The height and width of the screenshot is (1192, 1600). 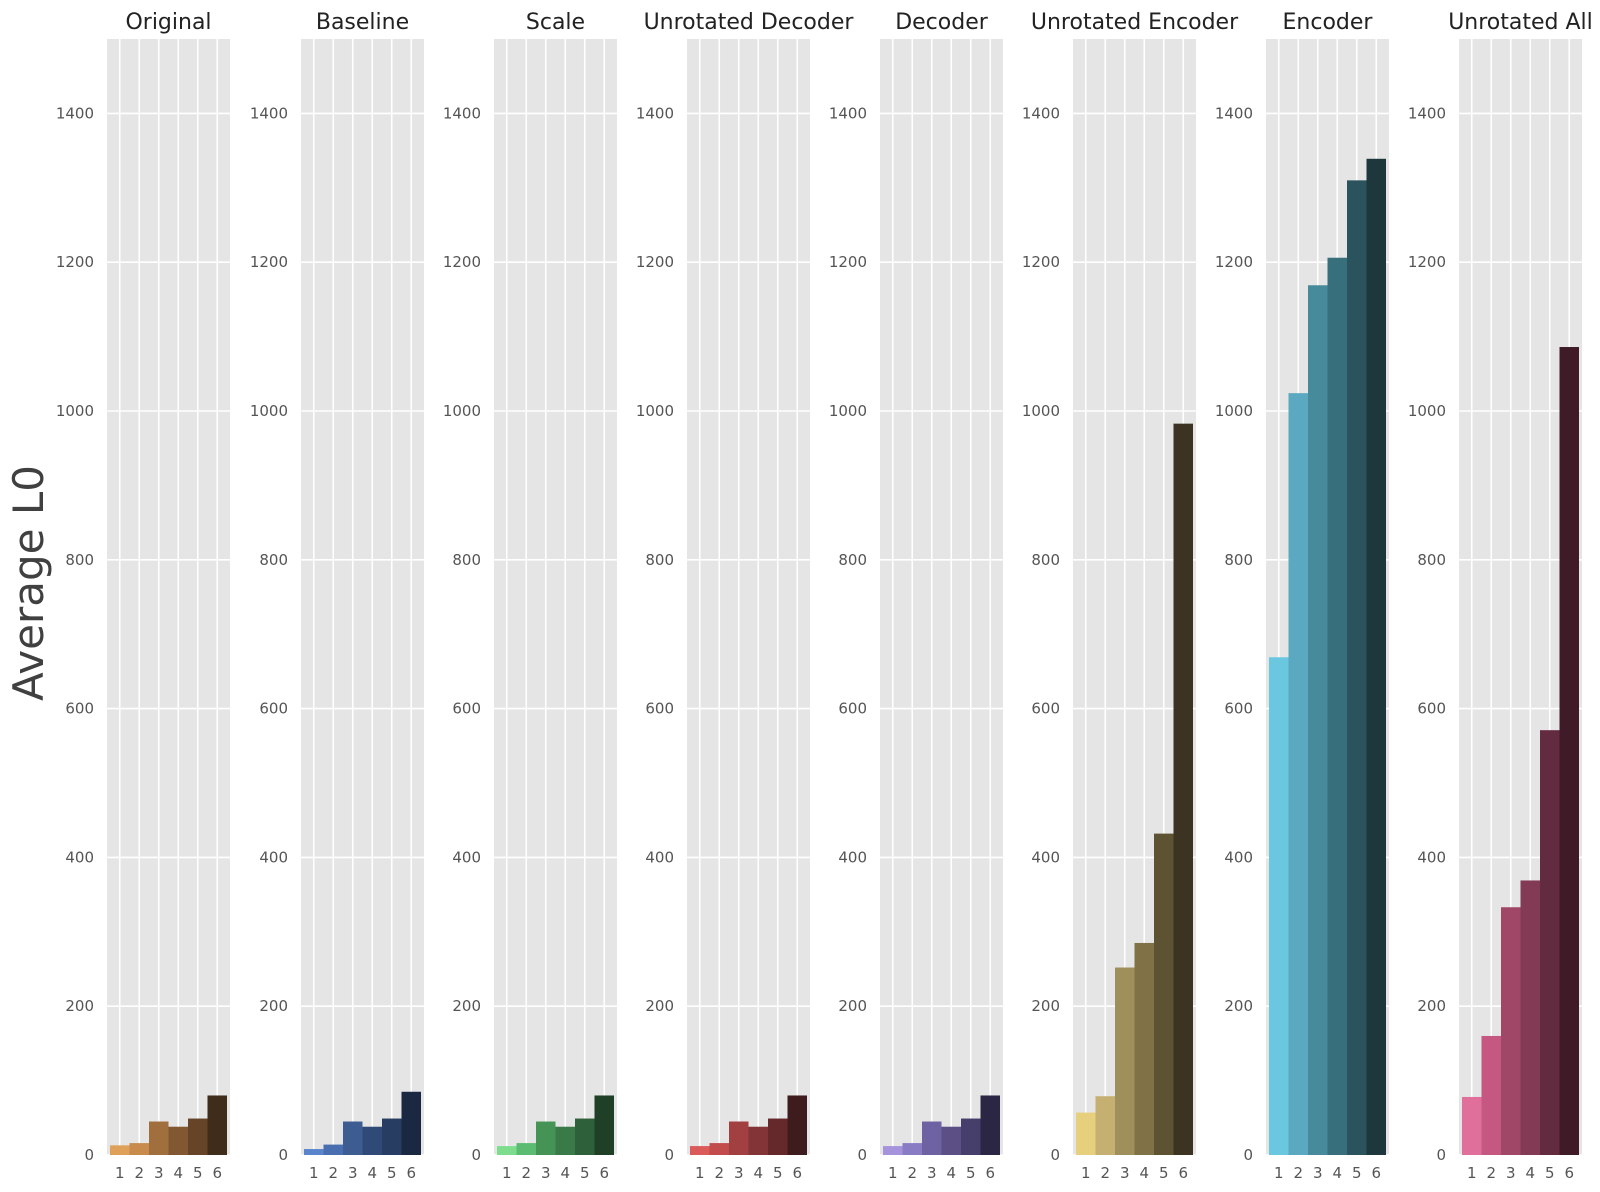 What do you see at coordinates (555, 22) in the screenshot?
I see `panel-title: Scale` at bounding box center [555, 22].